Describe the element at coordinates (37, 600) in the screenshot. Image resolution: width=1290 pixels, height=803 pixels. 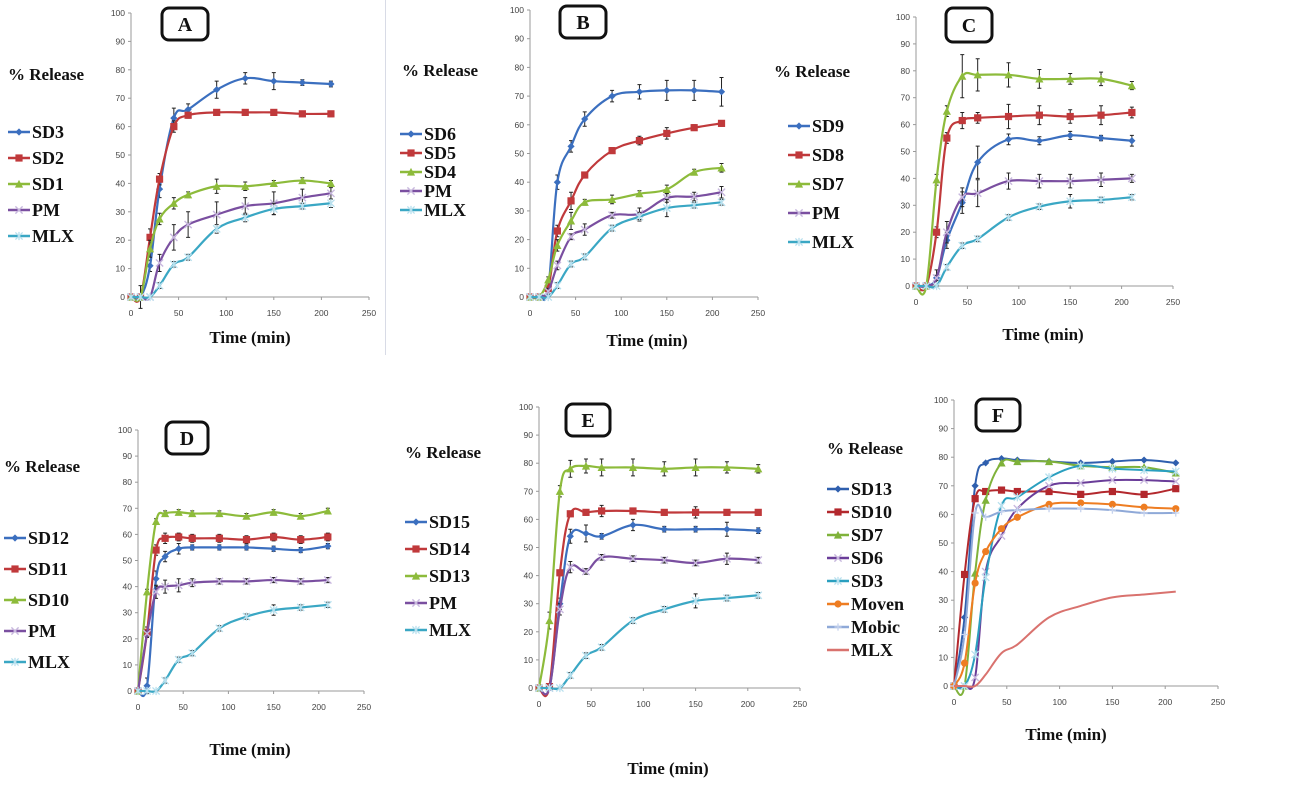
I see `legend: SD12 SD11 SD10 PM MLX` at that location.